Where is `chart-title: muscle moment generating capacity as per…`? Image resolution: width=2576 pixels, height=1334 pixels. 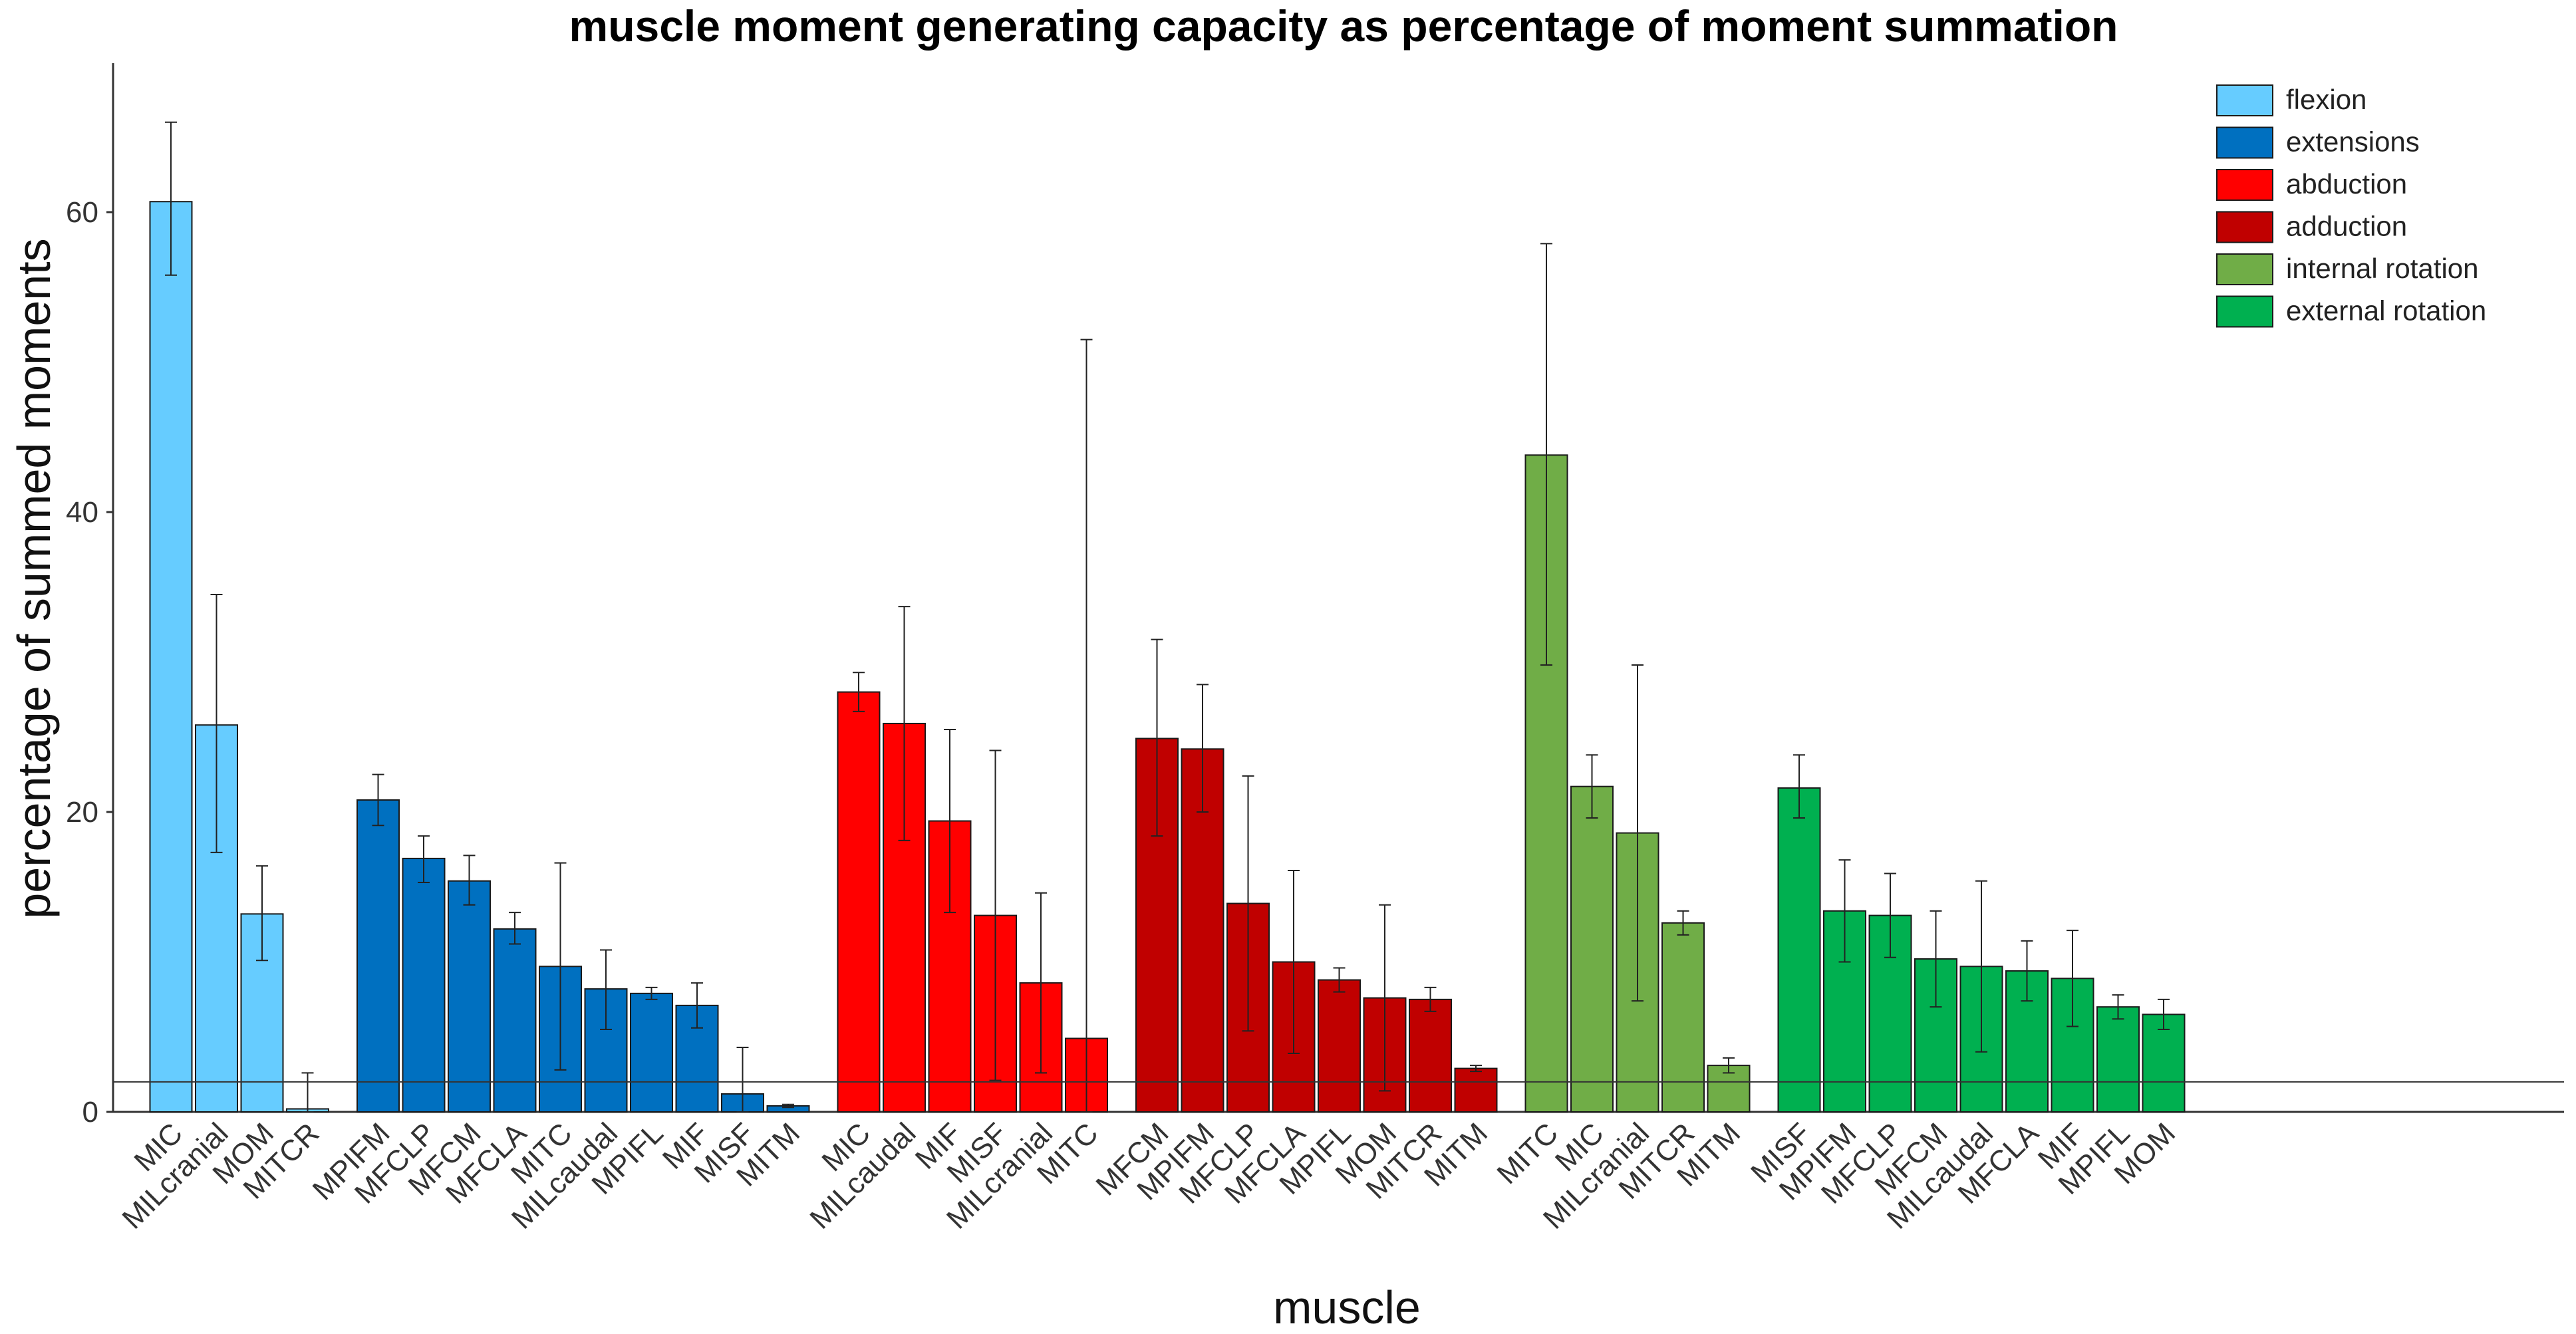 chart-title: muscle moment generating capacity as per… is located at coordinates (1343, 26).